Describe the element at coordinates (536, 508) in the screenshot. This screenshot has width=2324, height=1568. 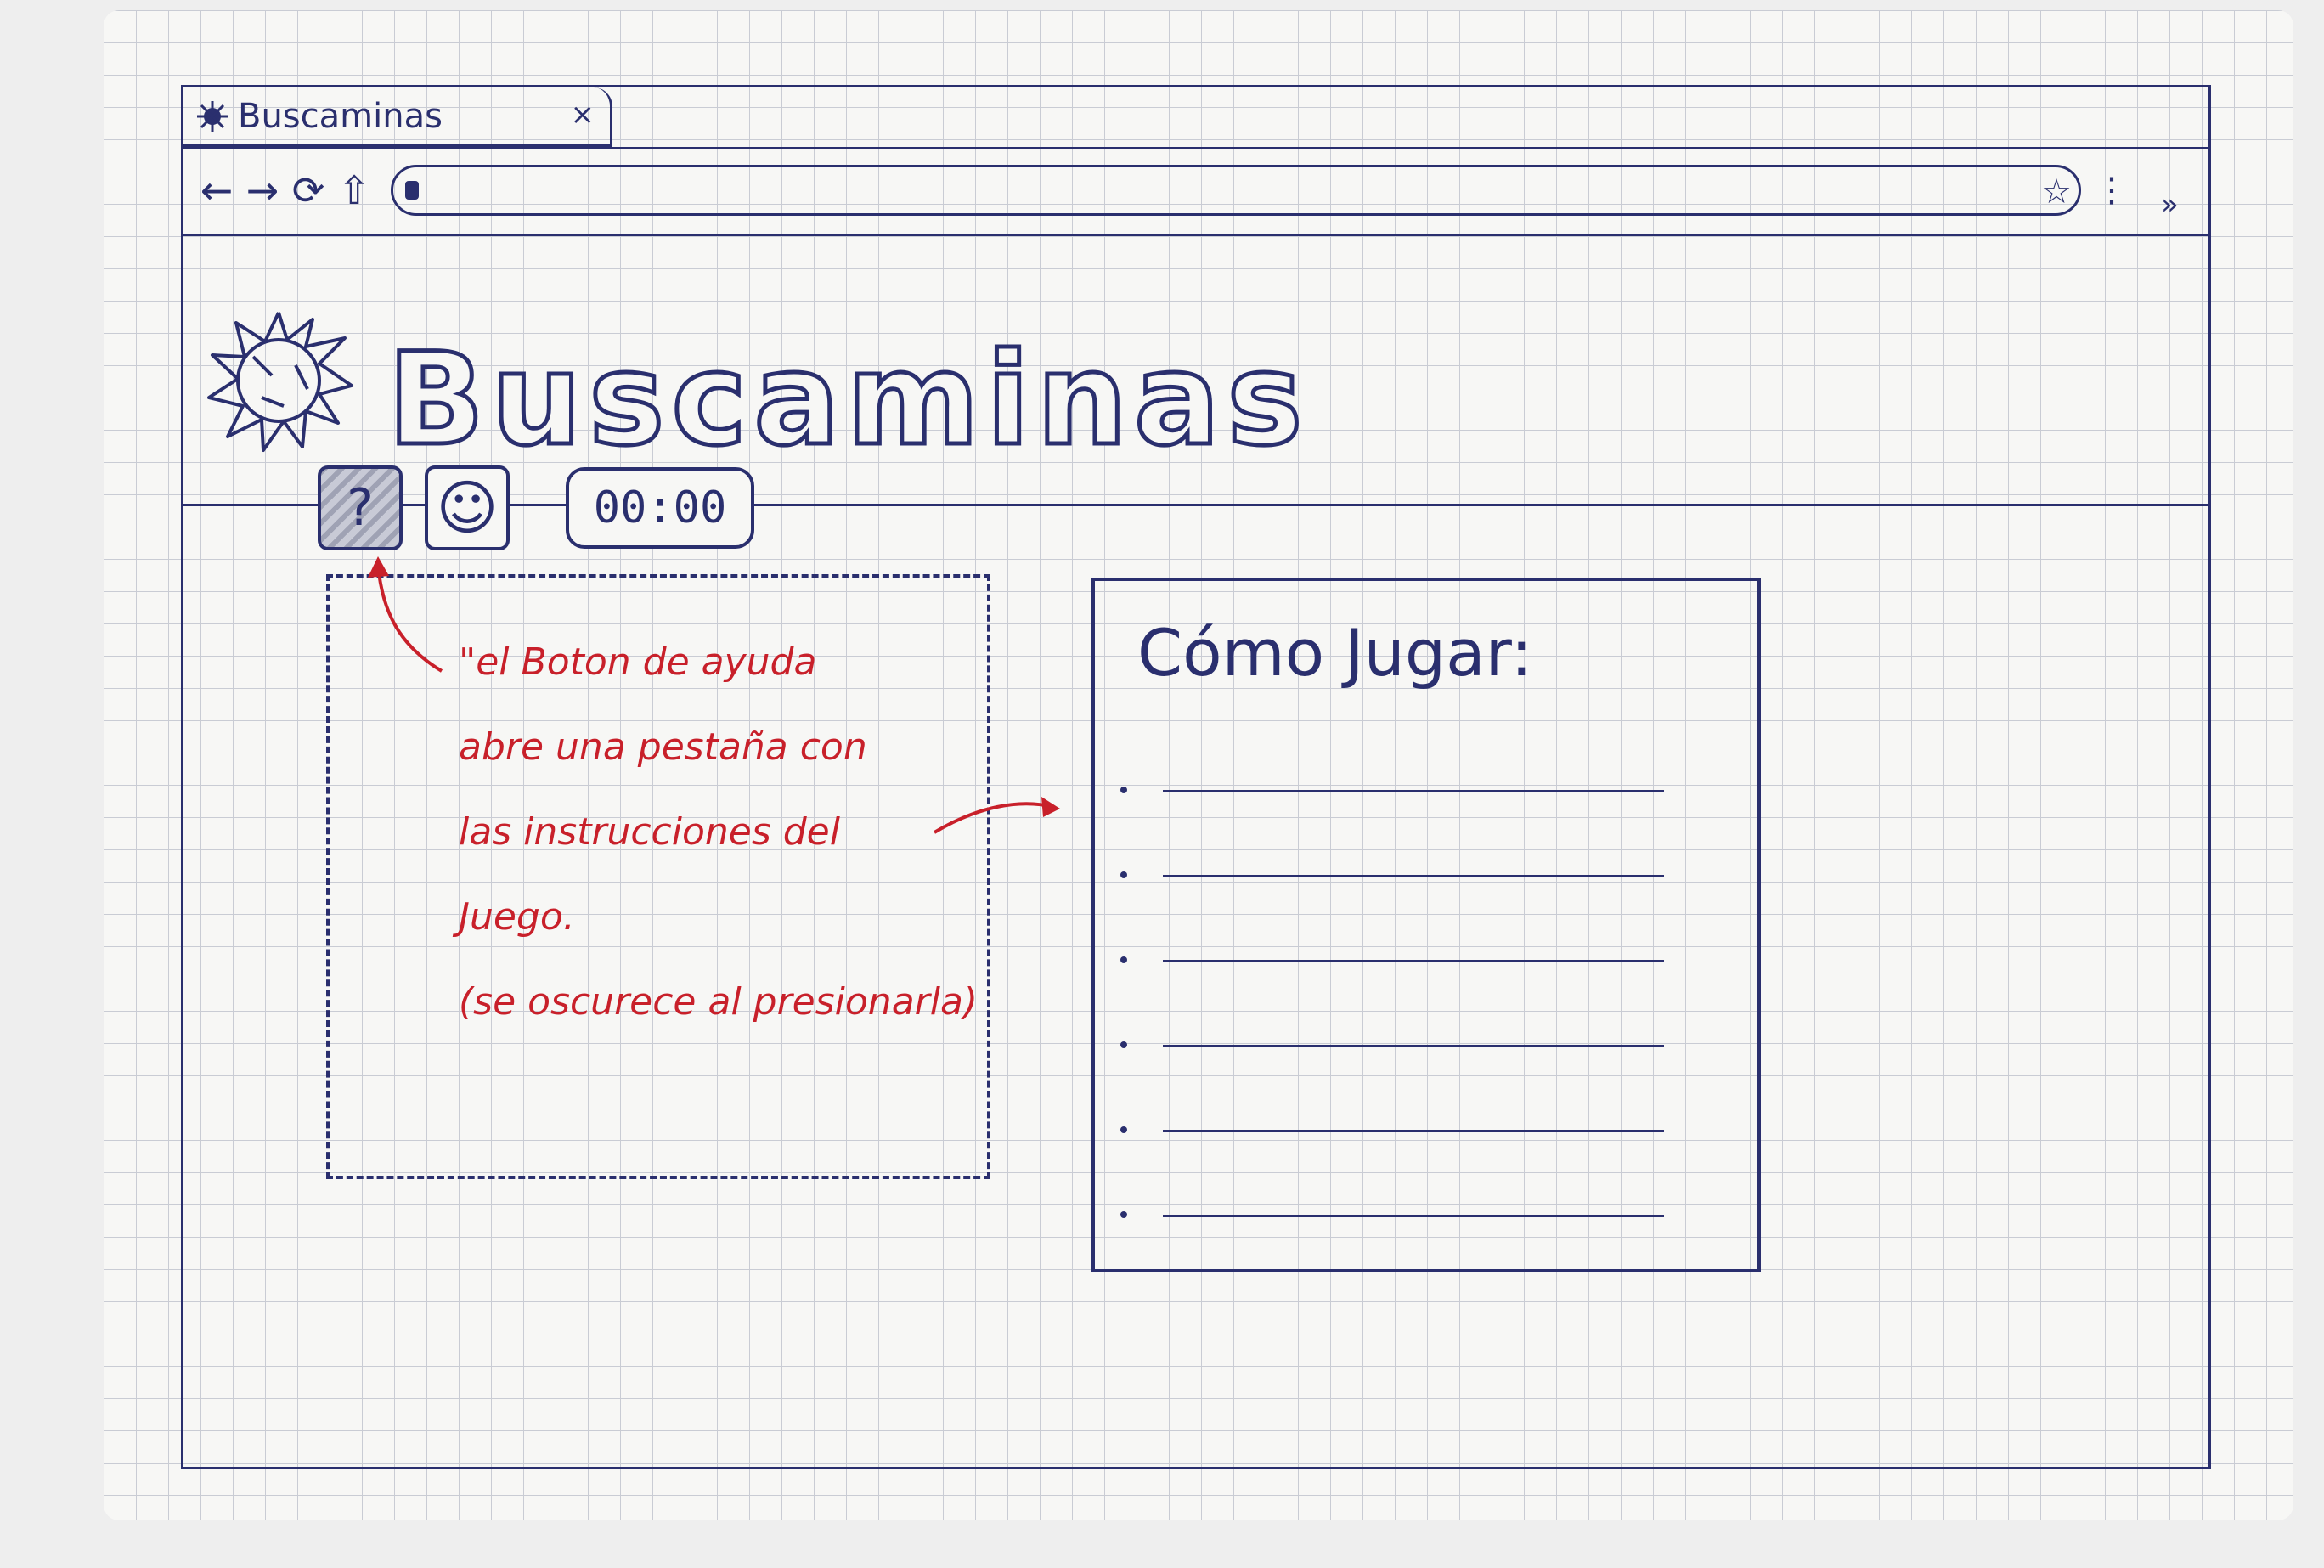
I see `game-controls: ? ☺ 00:00` at that location.